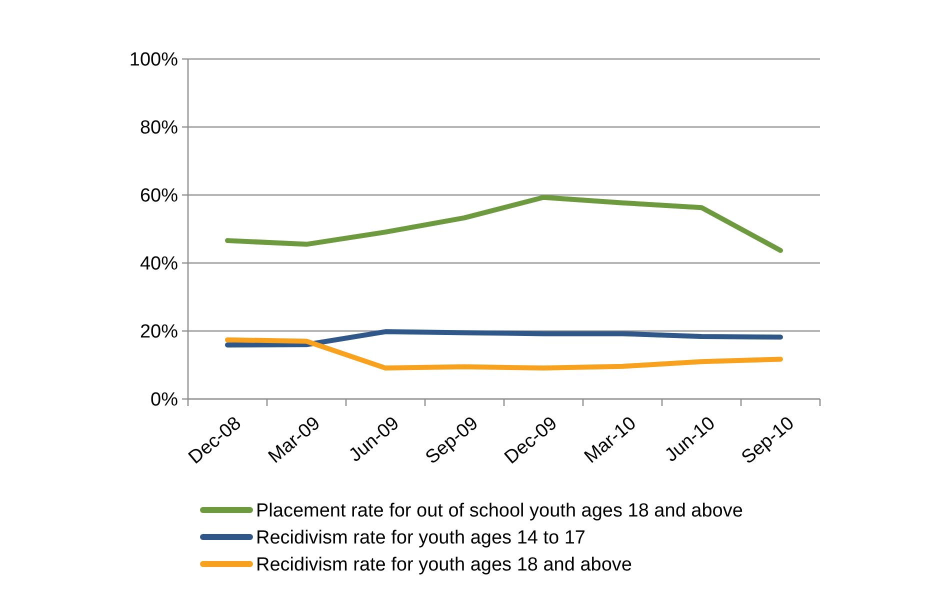  I want to click on legend-label: Recidivism rate for youth ages 18 and above, so click(444, 565).